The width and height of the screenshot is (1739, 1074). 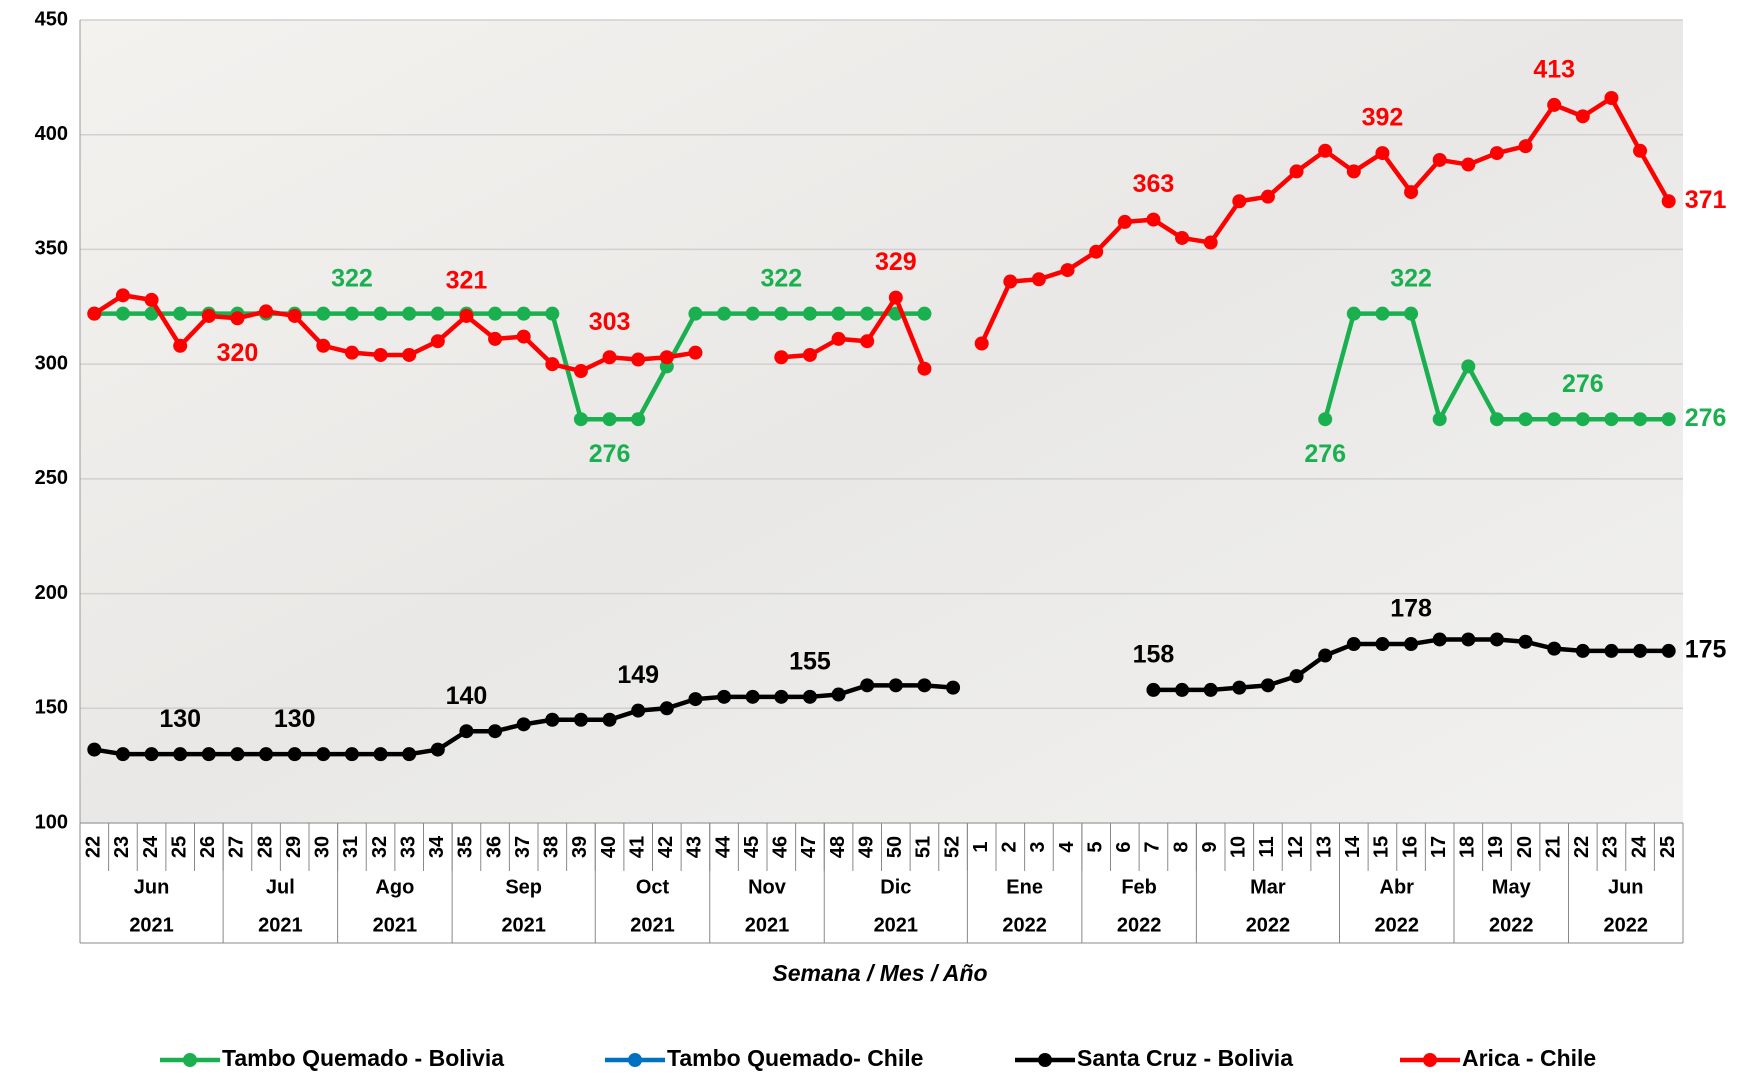 What do you see at coordinates (924, 847) in the screenshot?
I see `x-tick-label: 51` at bounding box center [924, 847].